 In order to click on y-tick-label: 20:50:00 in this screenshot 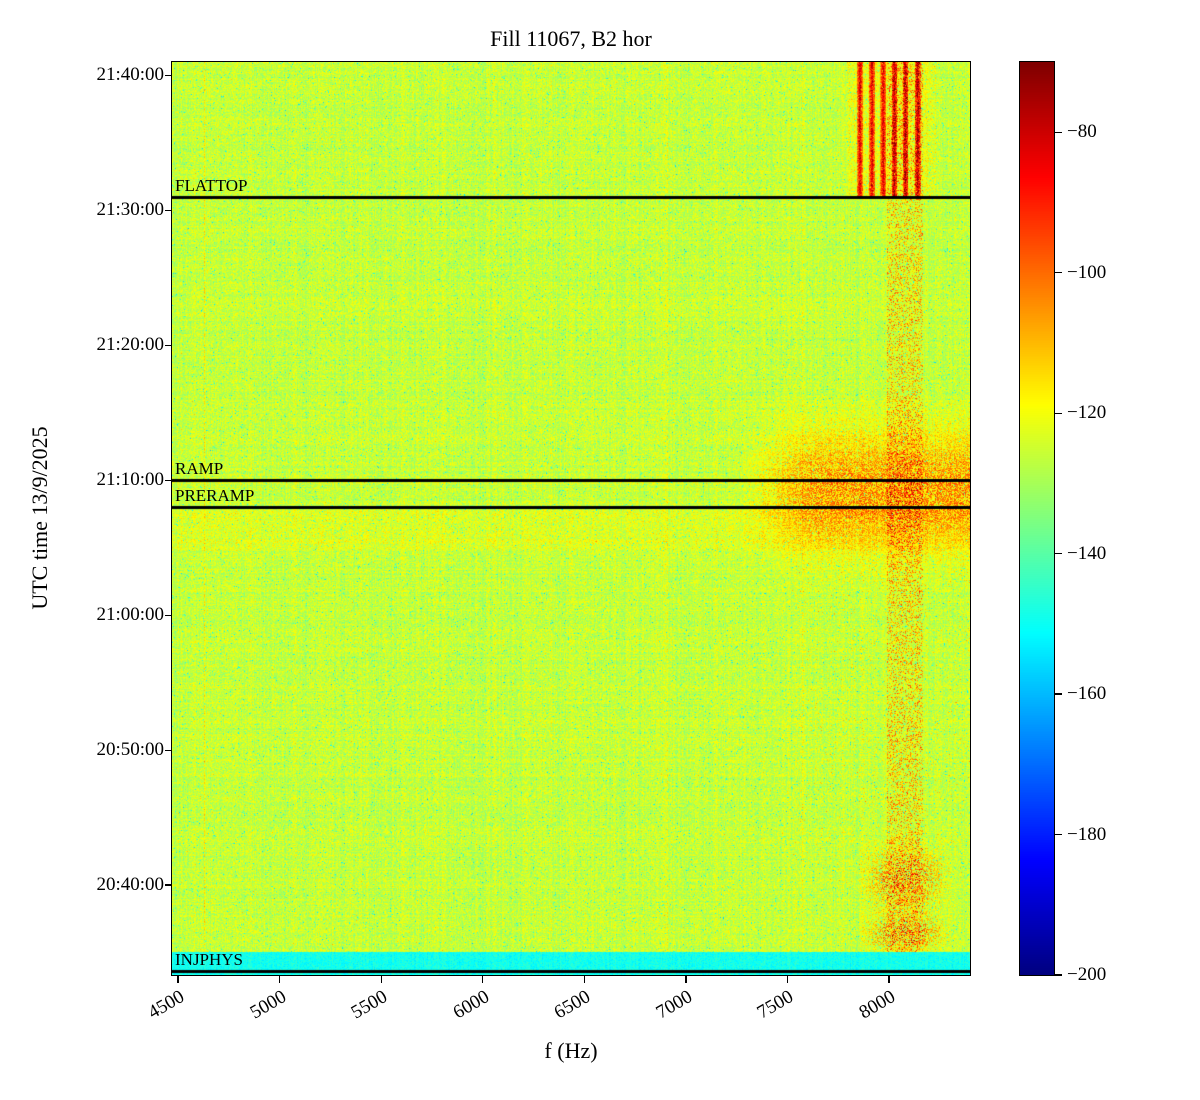, I will do `click(130, 750)`.